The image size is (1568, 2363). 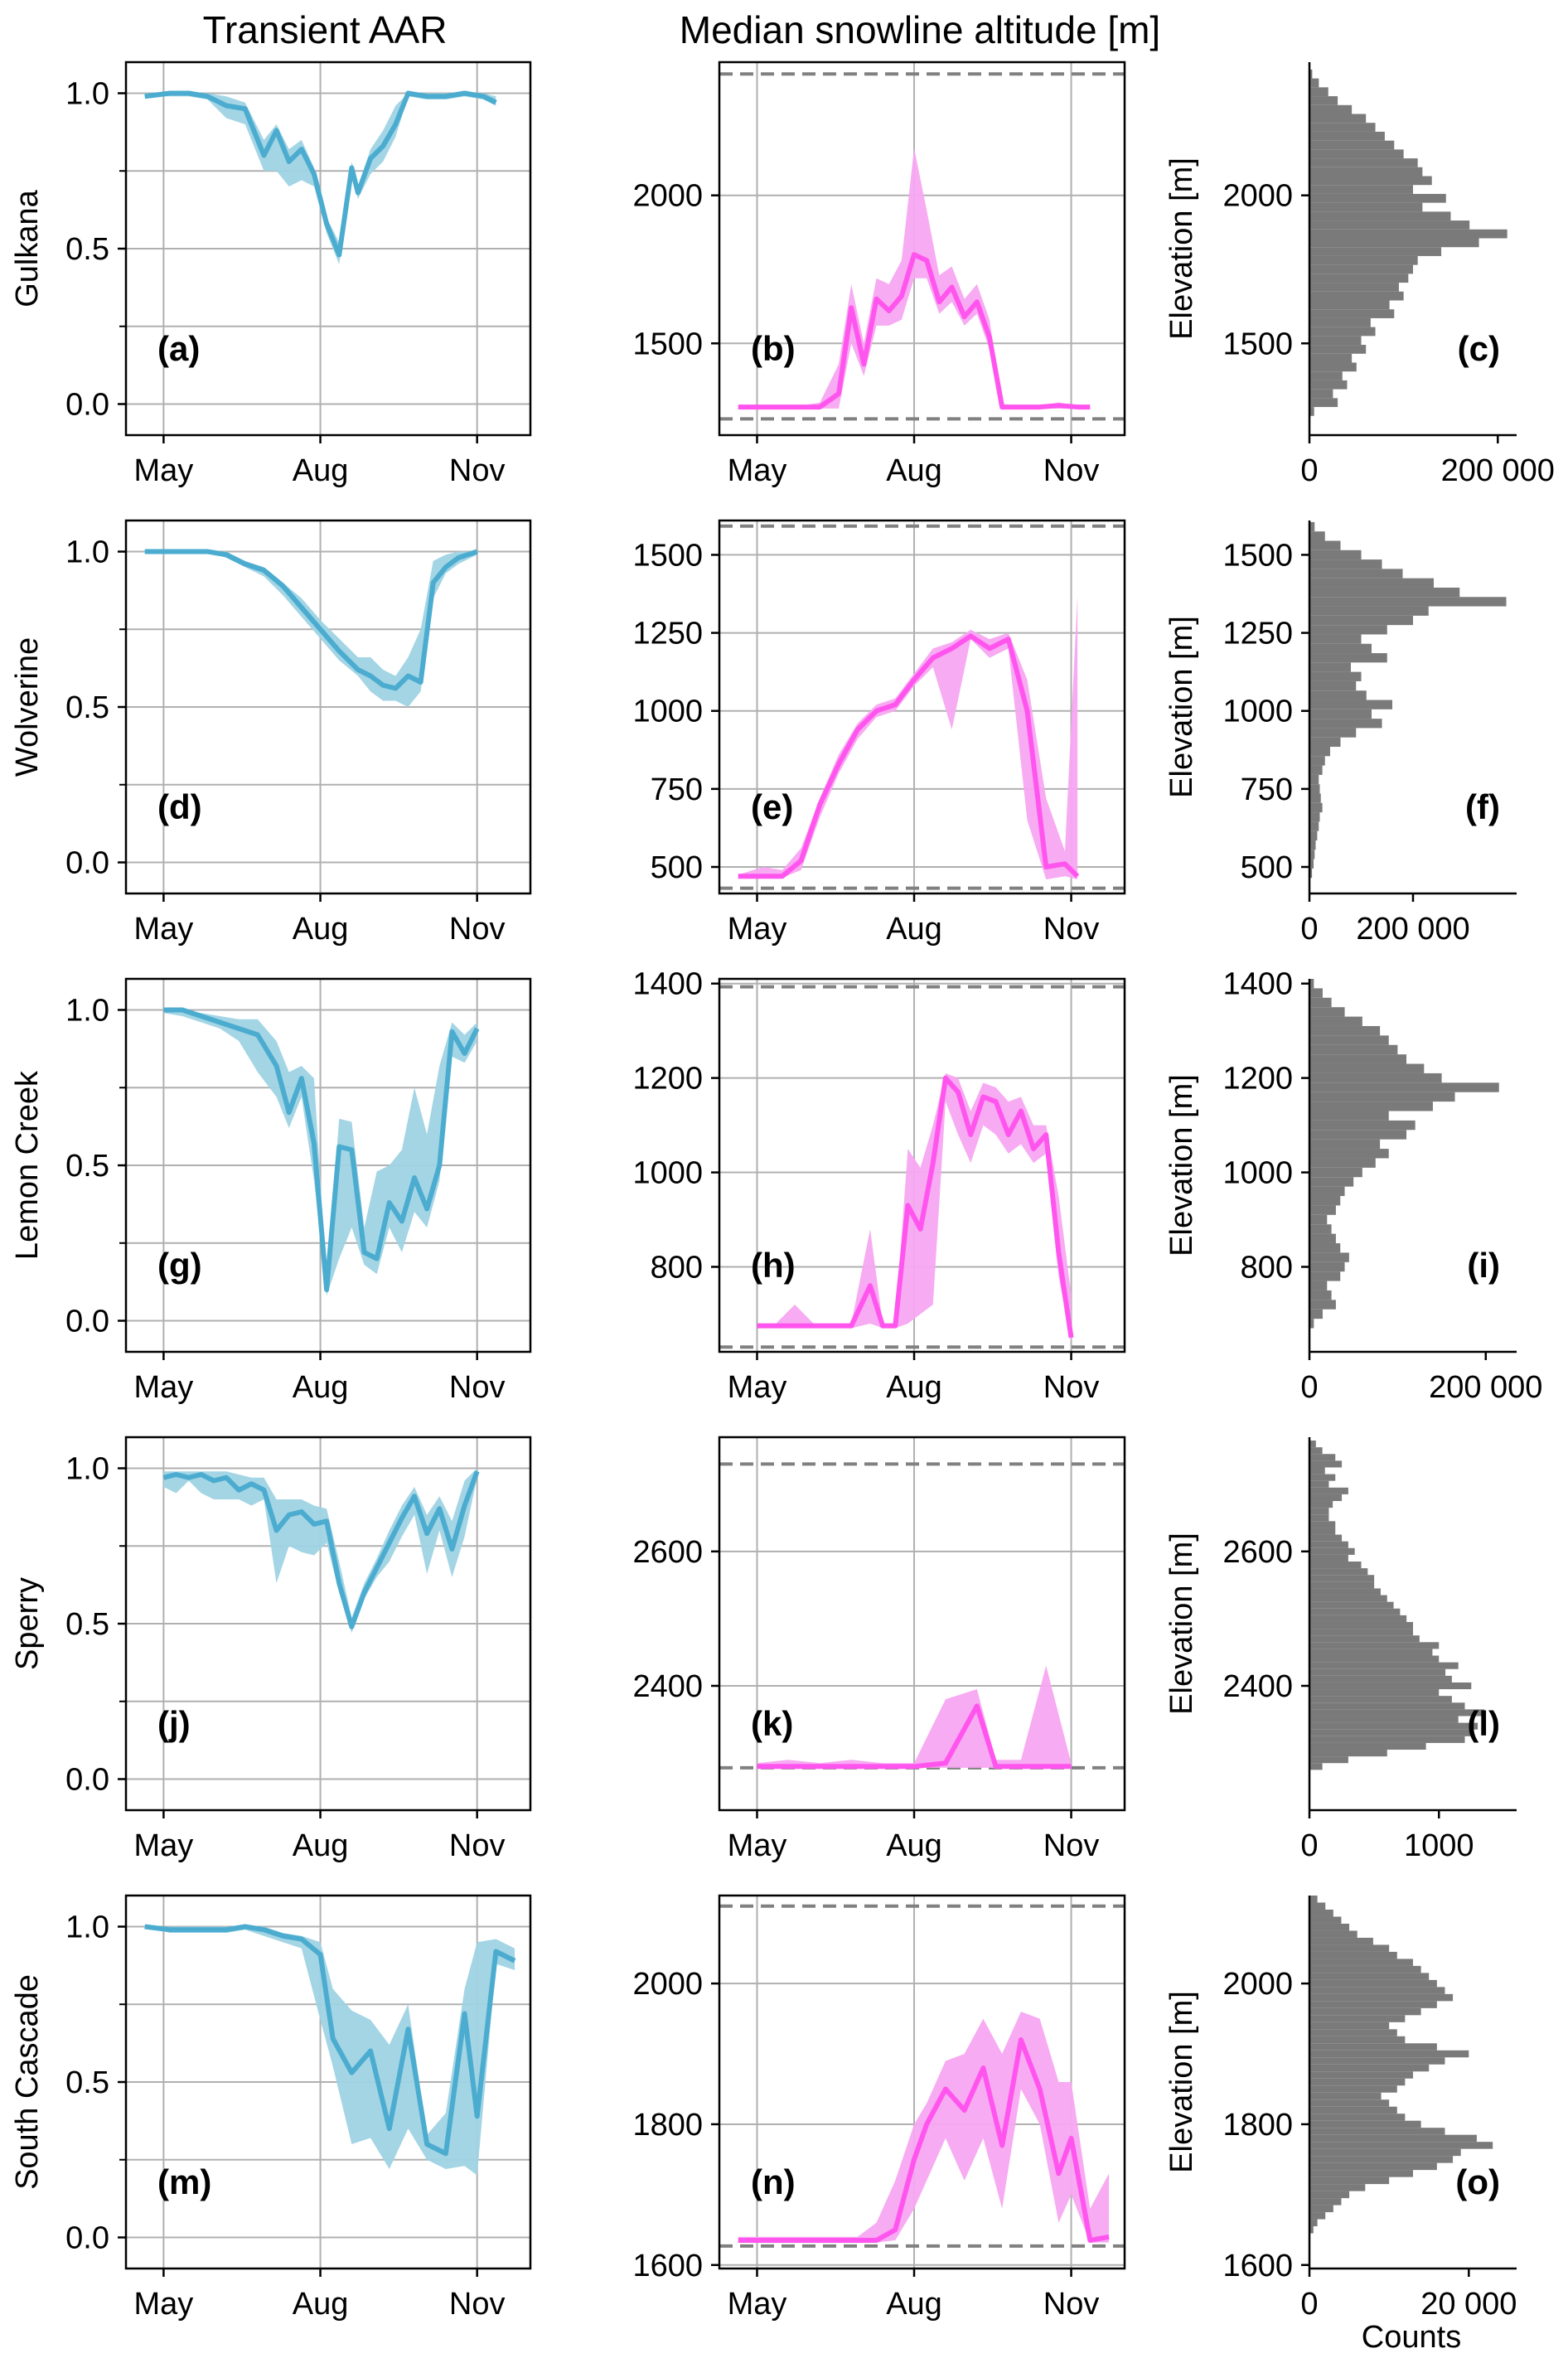 I want to click on y-tick-label: 1000, so click(x=667, y=1173).